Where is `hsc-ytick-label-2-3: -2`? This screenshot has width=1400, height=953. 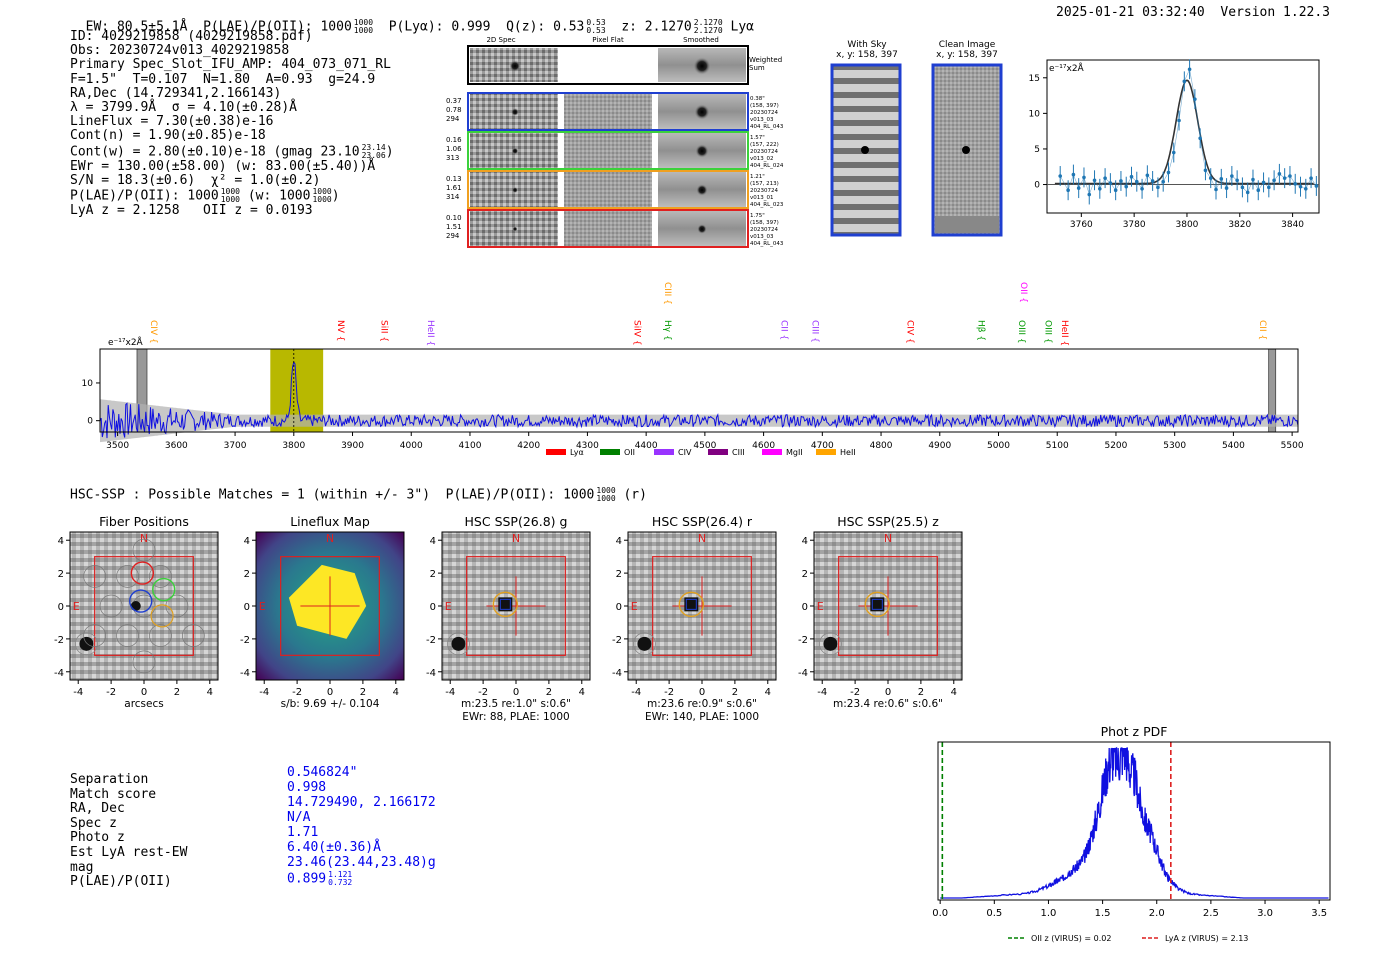 hsc-ytick-label-2-3: -2 is located at coordinates (431, 640).